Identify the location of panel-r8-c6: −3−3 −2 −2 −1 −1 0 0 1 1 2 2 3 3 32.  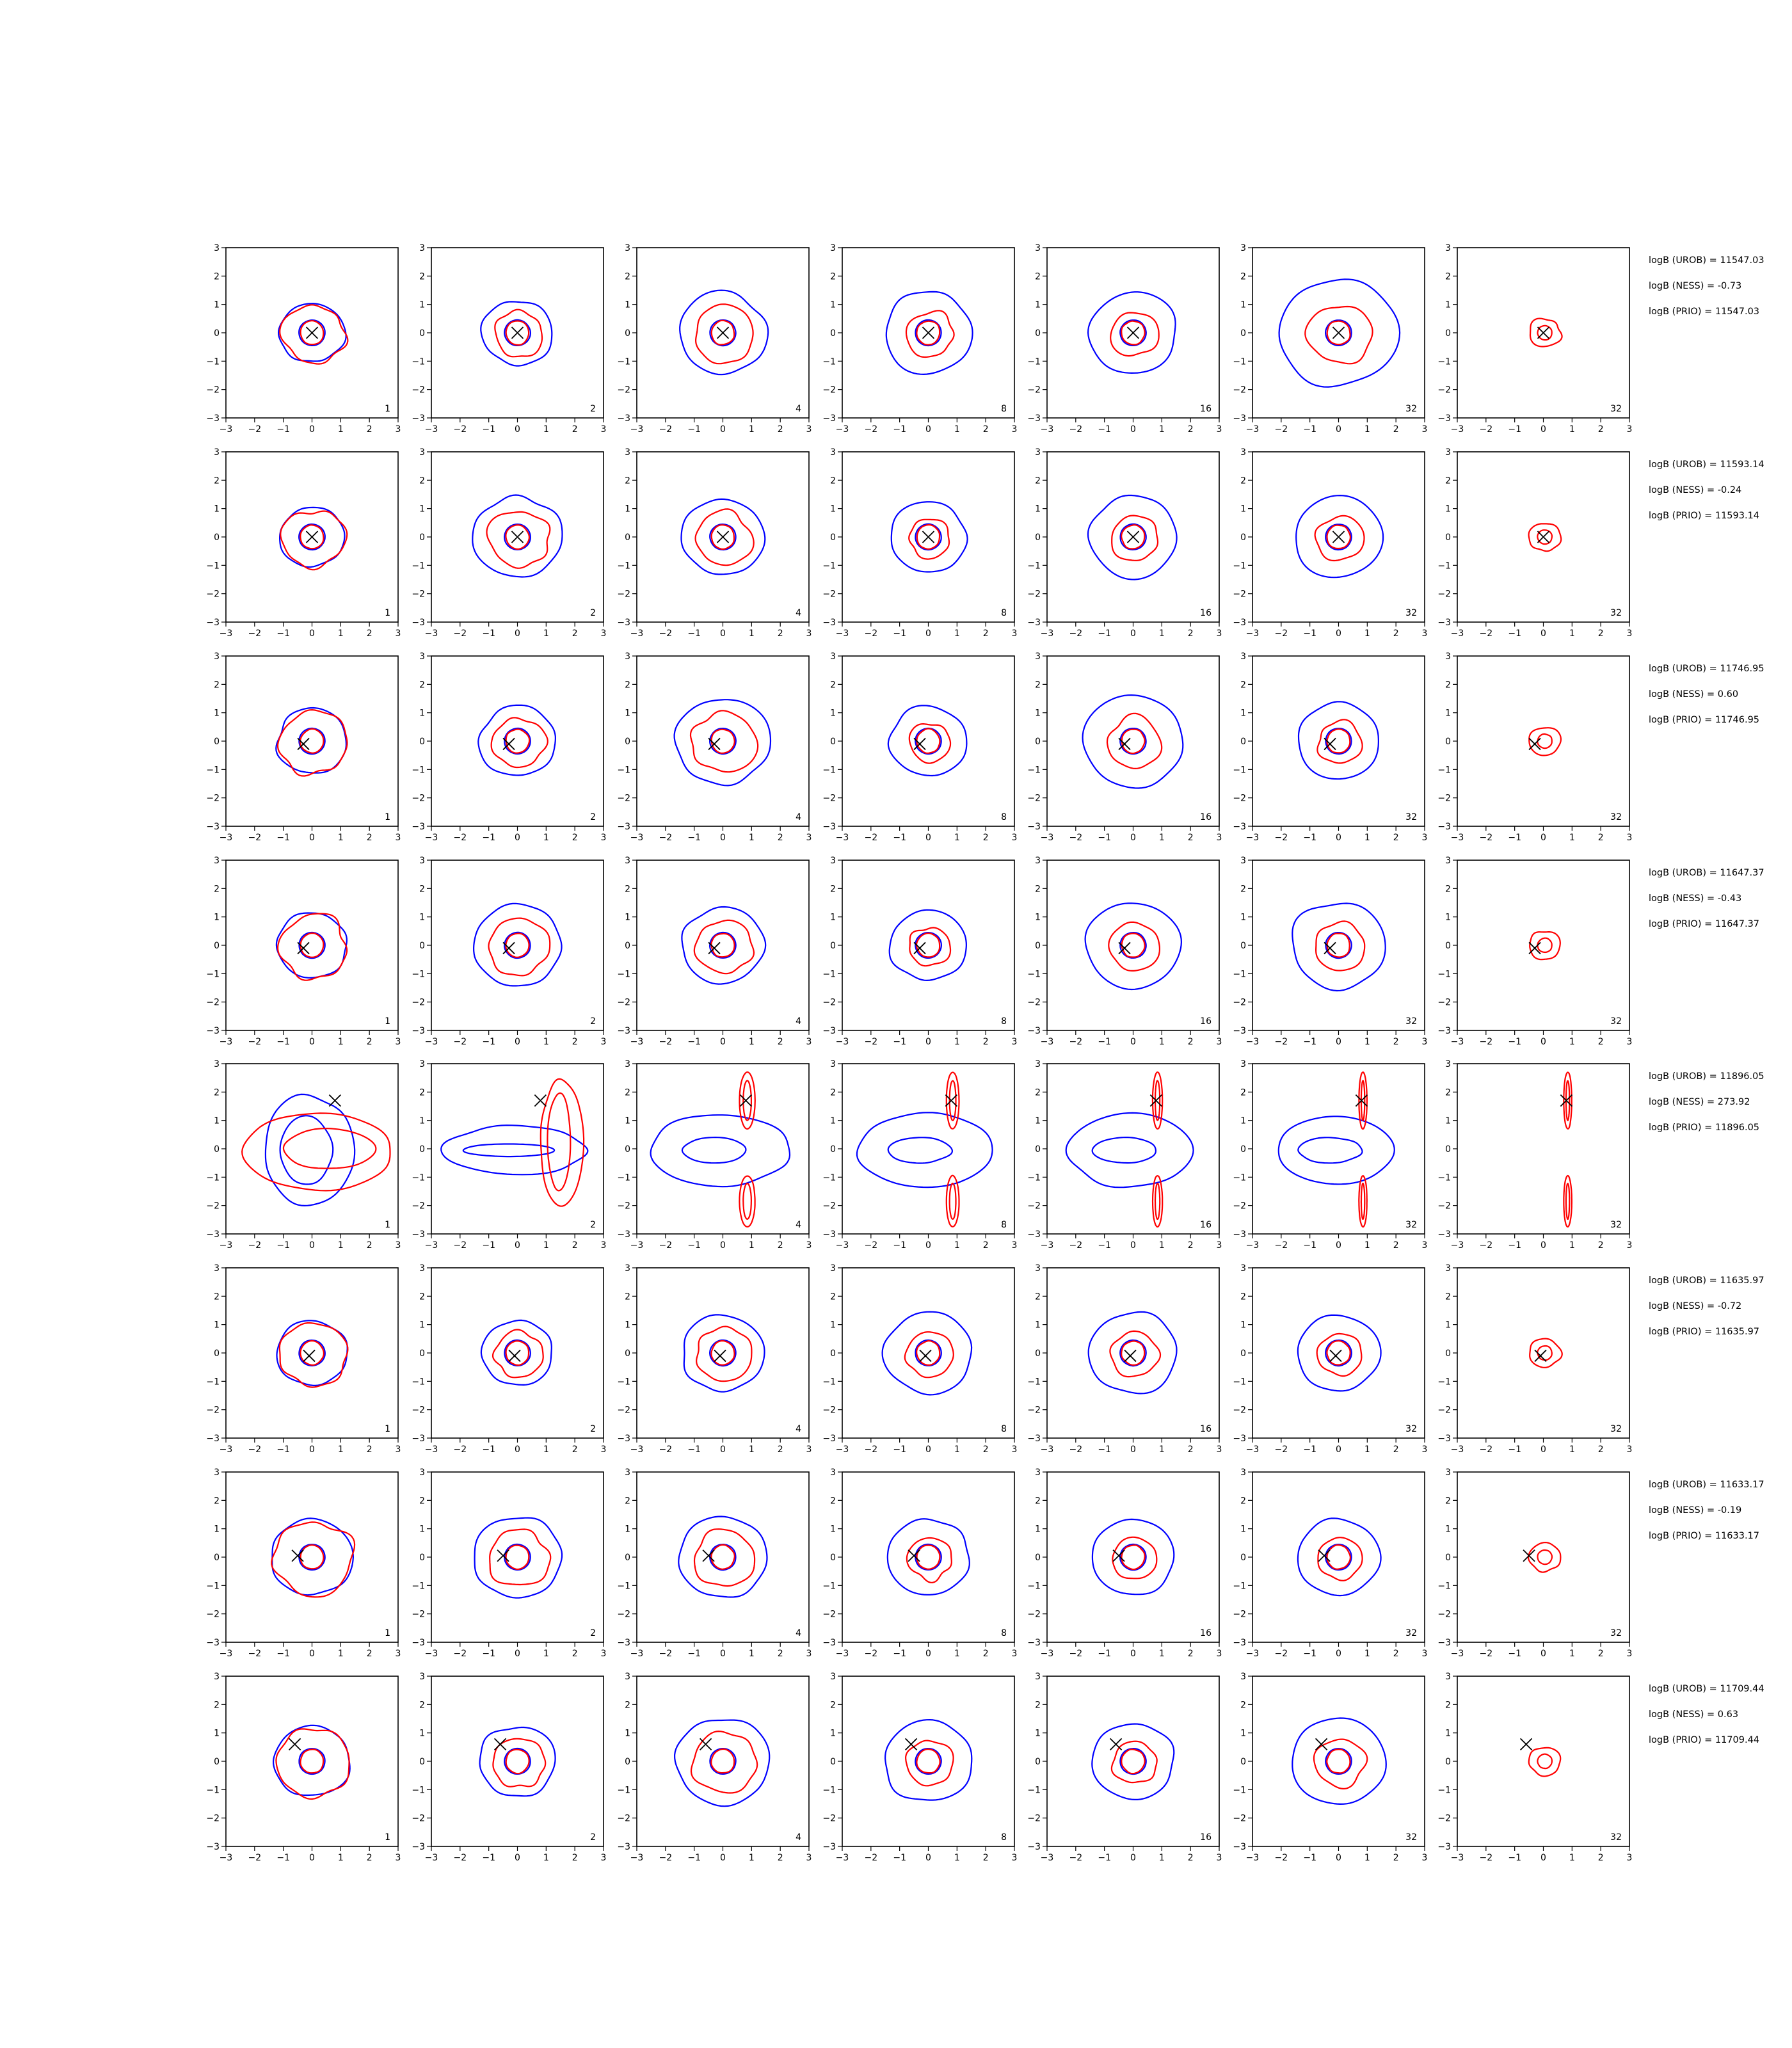
(1330, 1767).